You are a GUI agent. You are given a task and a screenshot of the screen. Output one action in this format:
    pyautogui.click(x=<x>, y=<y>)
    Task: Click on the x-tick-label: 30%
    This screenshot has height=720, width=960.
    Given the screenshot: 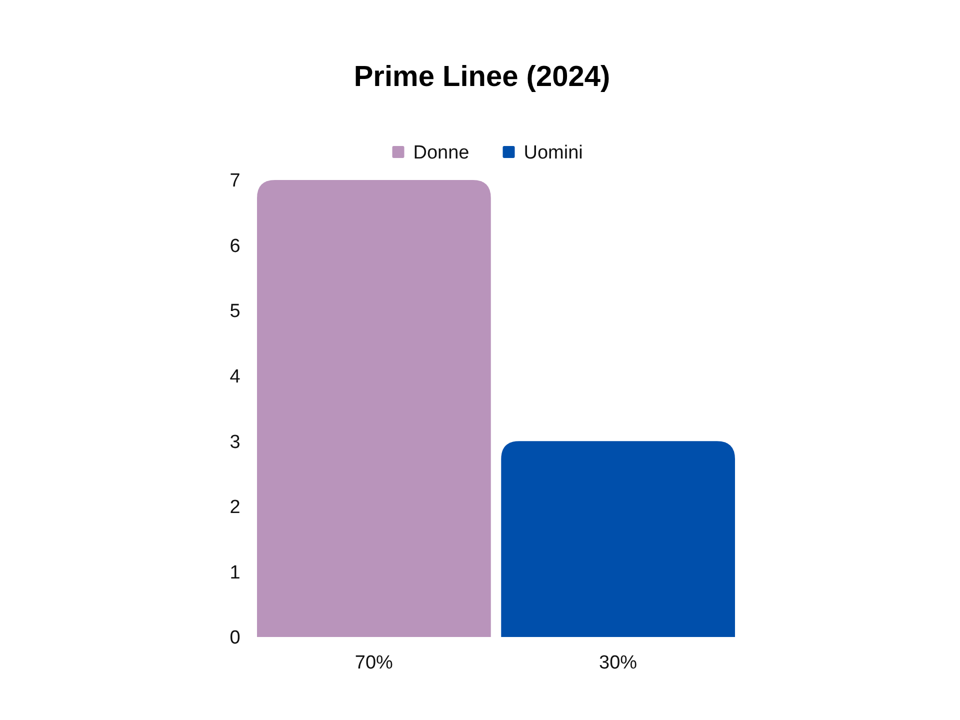 What is the action you would take?
    pyautogui.click(x=618, y=663)
    